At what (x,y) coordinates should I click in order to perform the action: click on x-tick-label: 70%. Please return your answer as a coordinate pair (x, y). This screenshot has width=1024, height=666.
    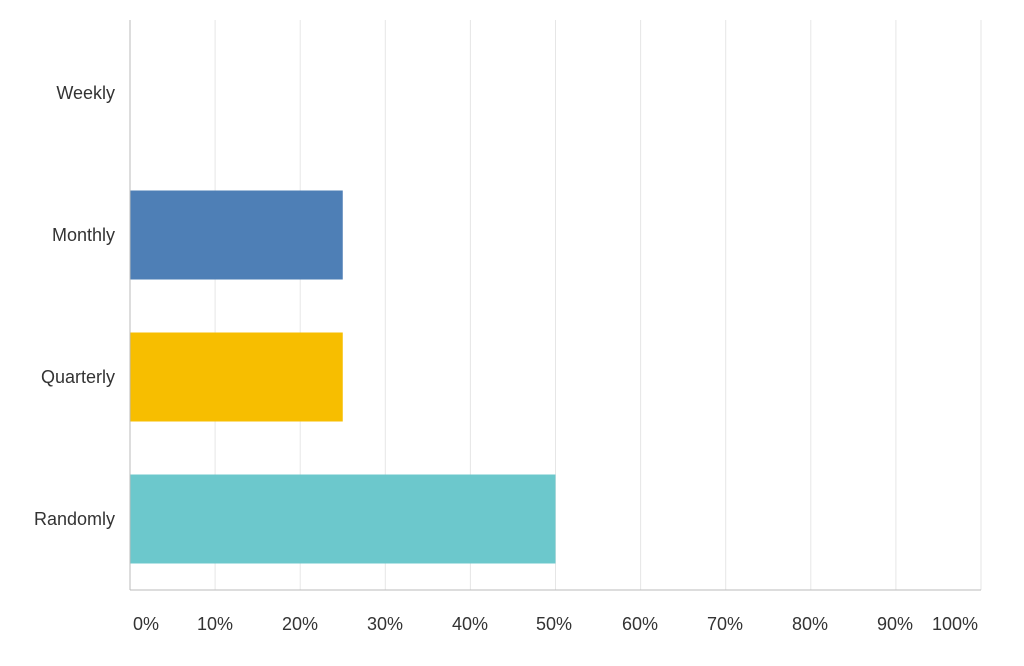
    Looking at the image, I should click on (725, 624).